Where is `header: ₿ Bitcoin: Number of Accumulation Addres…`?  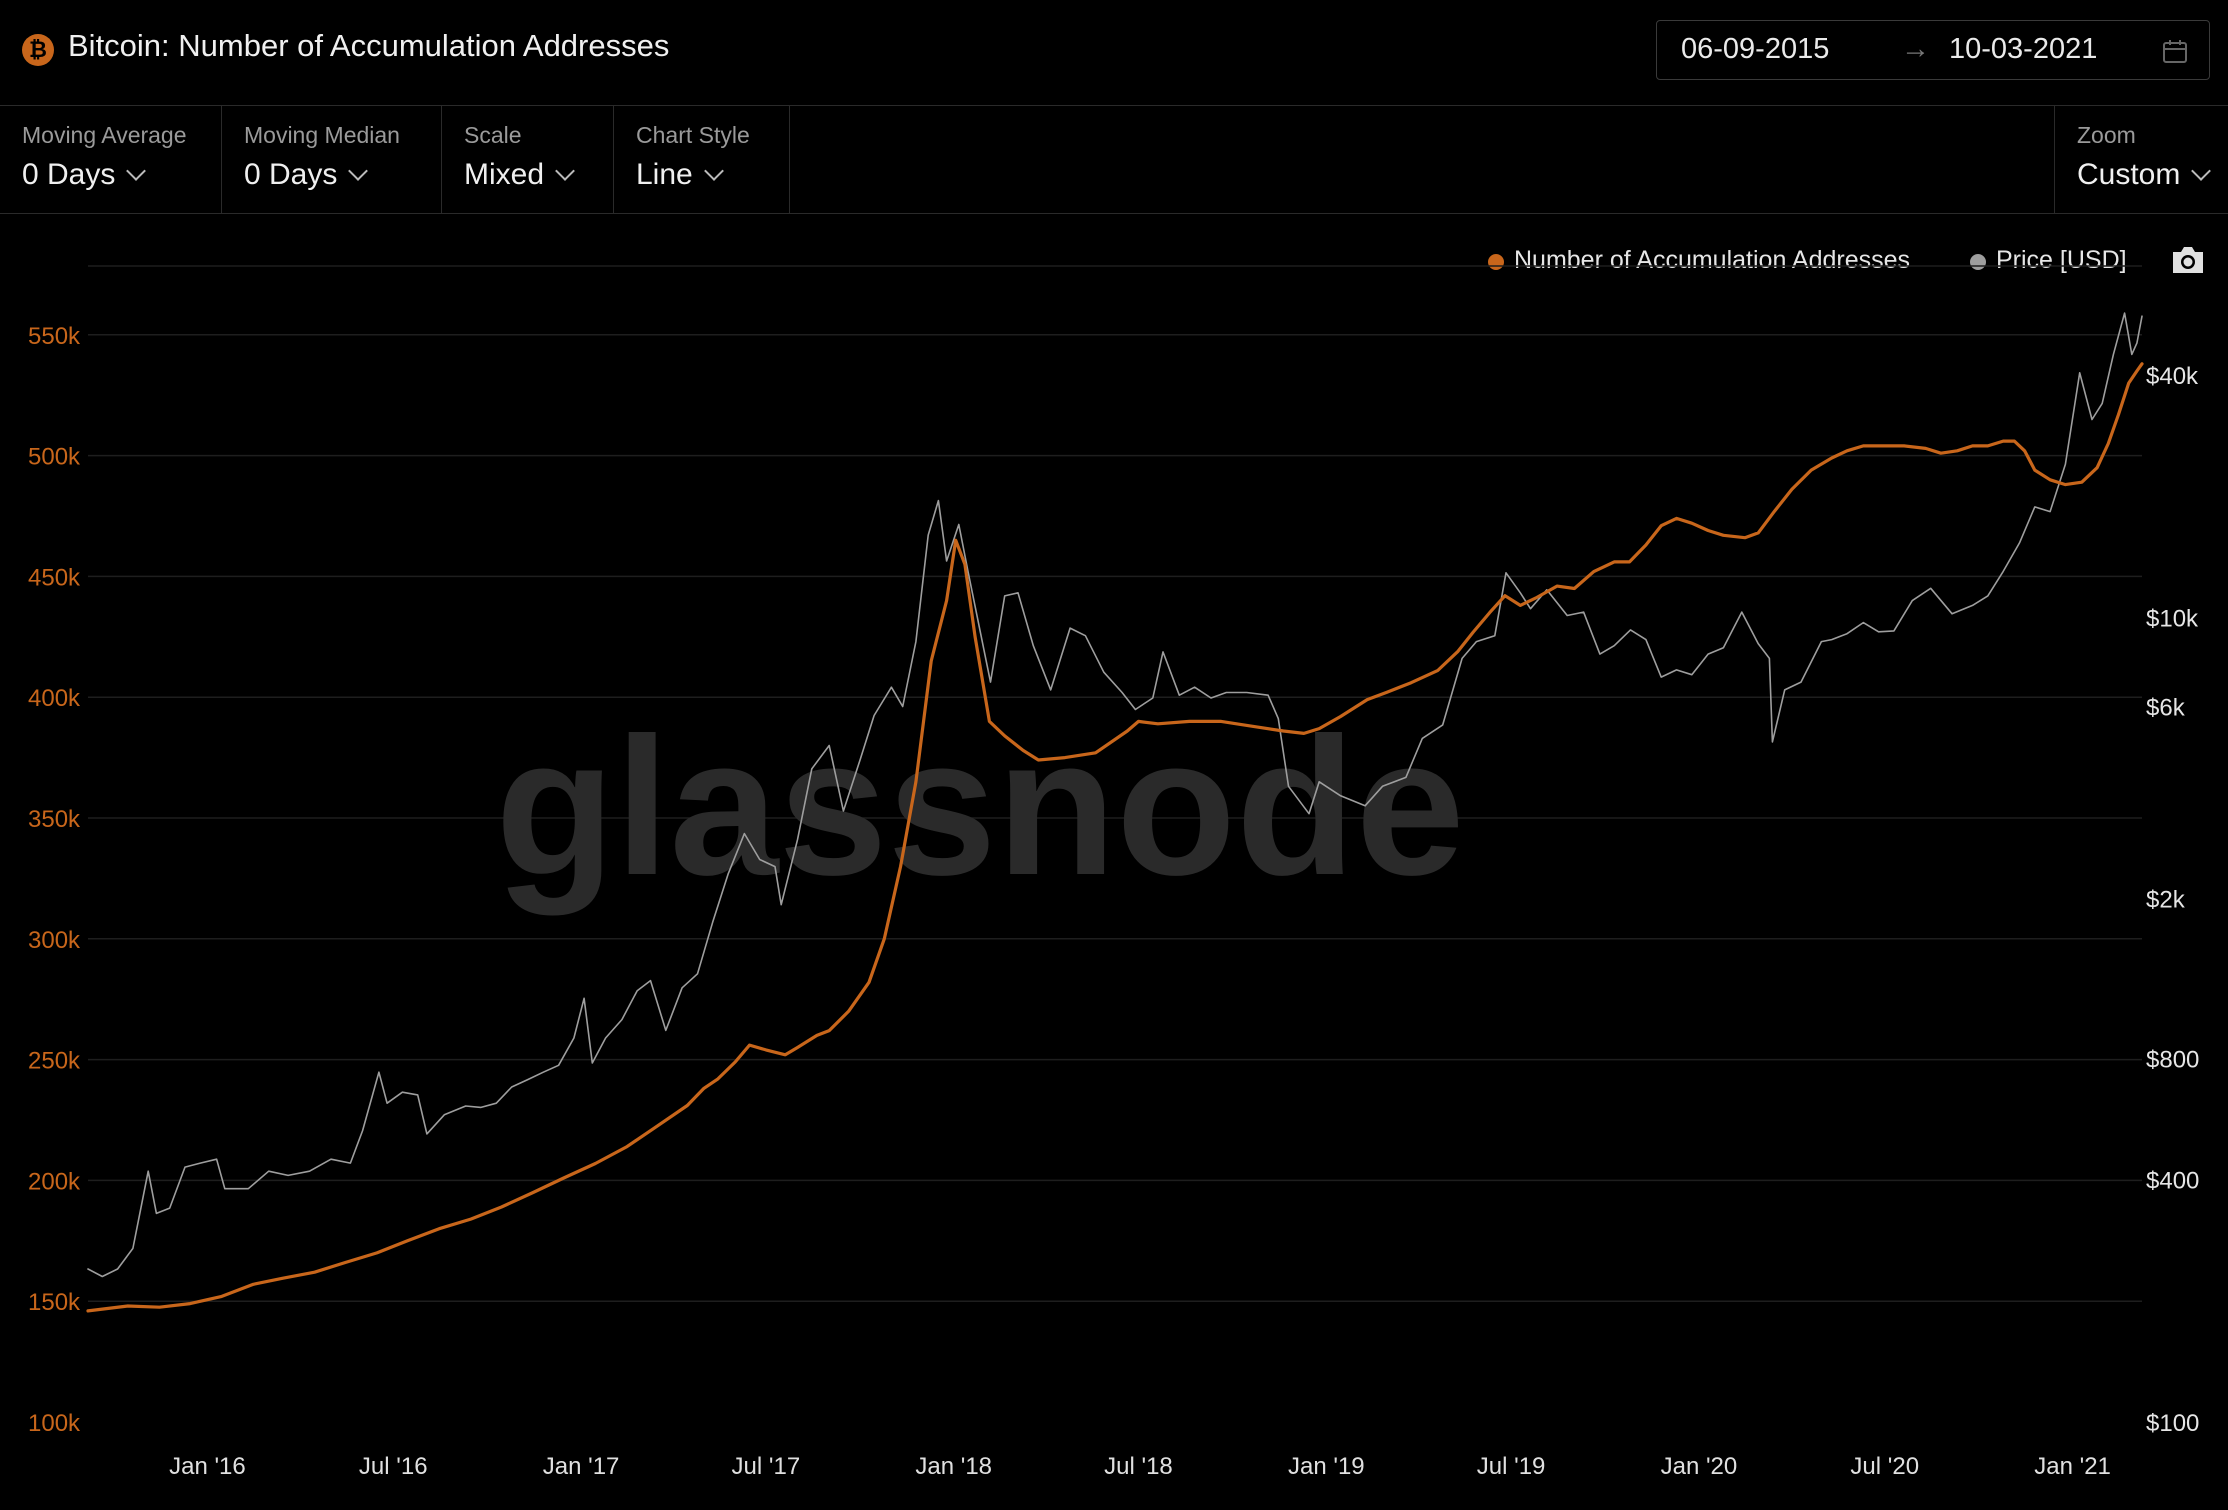 header: ₿ Bitcoin: Number of Accumulation Addres… is located at coordinates (1114, 53).